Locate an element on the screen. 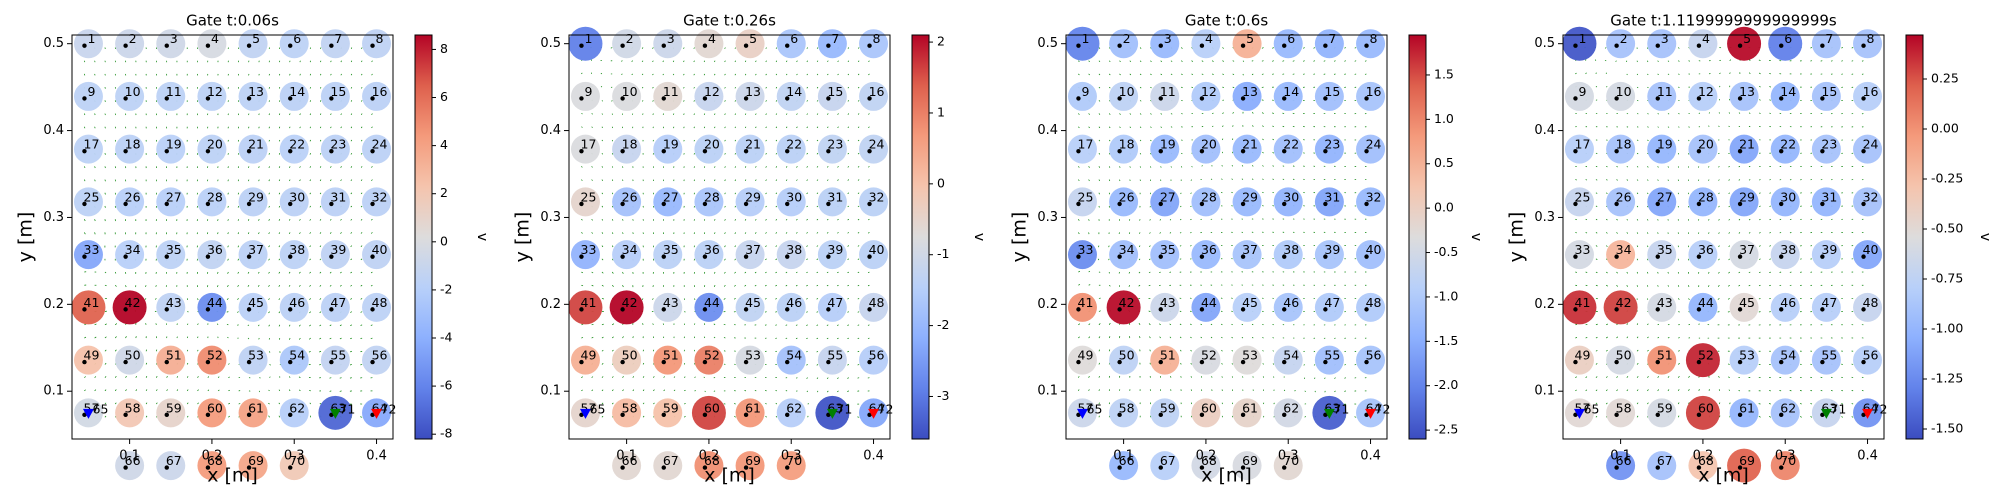 The width and height of the screenshot is (2000, 500). node-label: 45 is located at coordinates (1747, 302).